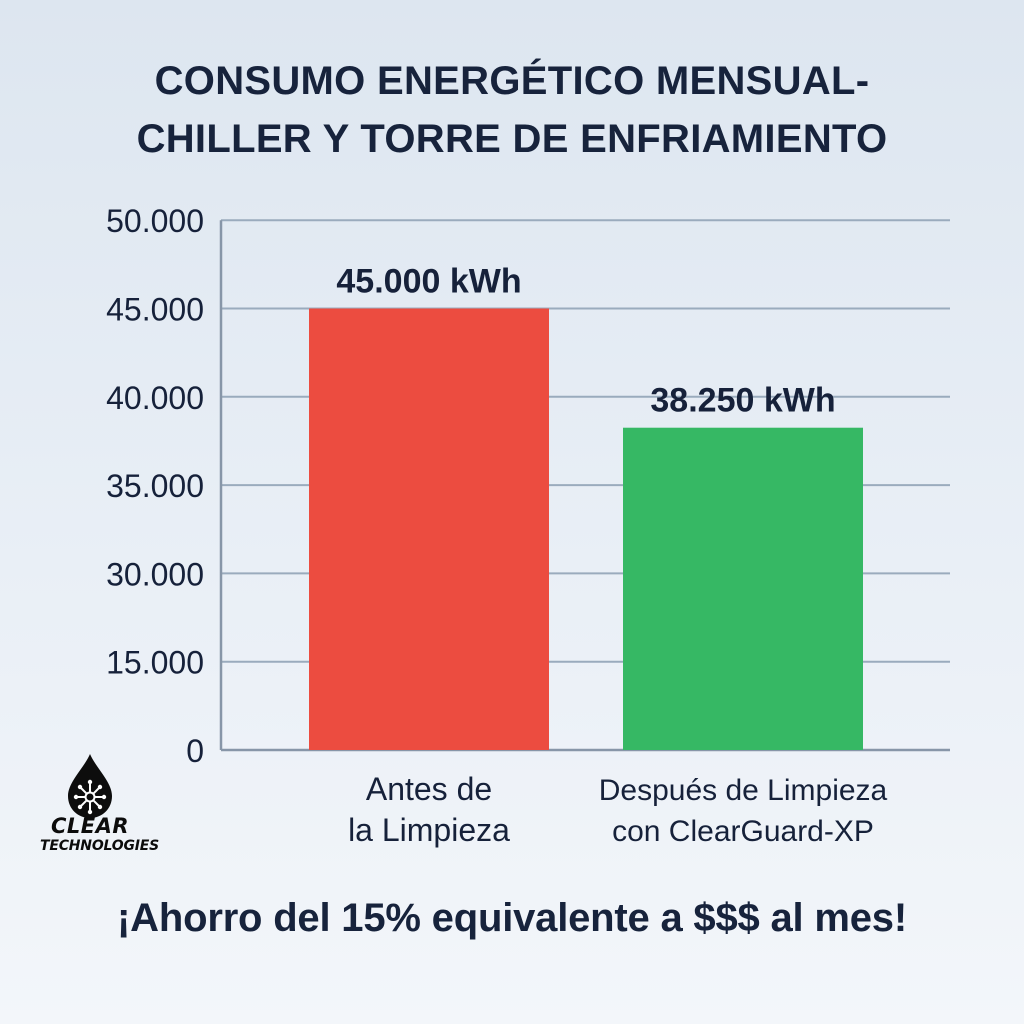  Describe the element at coordinates (429, 789) in the screenshot. I see `x-category-label: Antes de` at that location.